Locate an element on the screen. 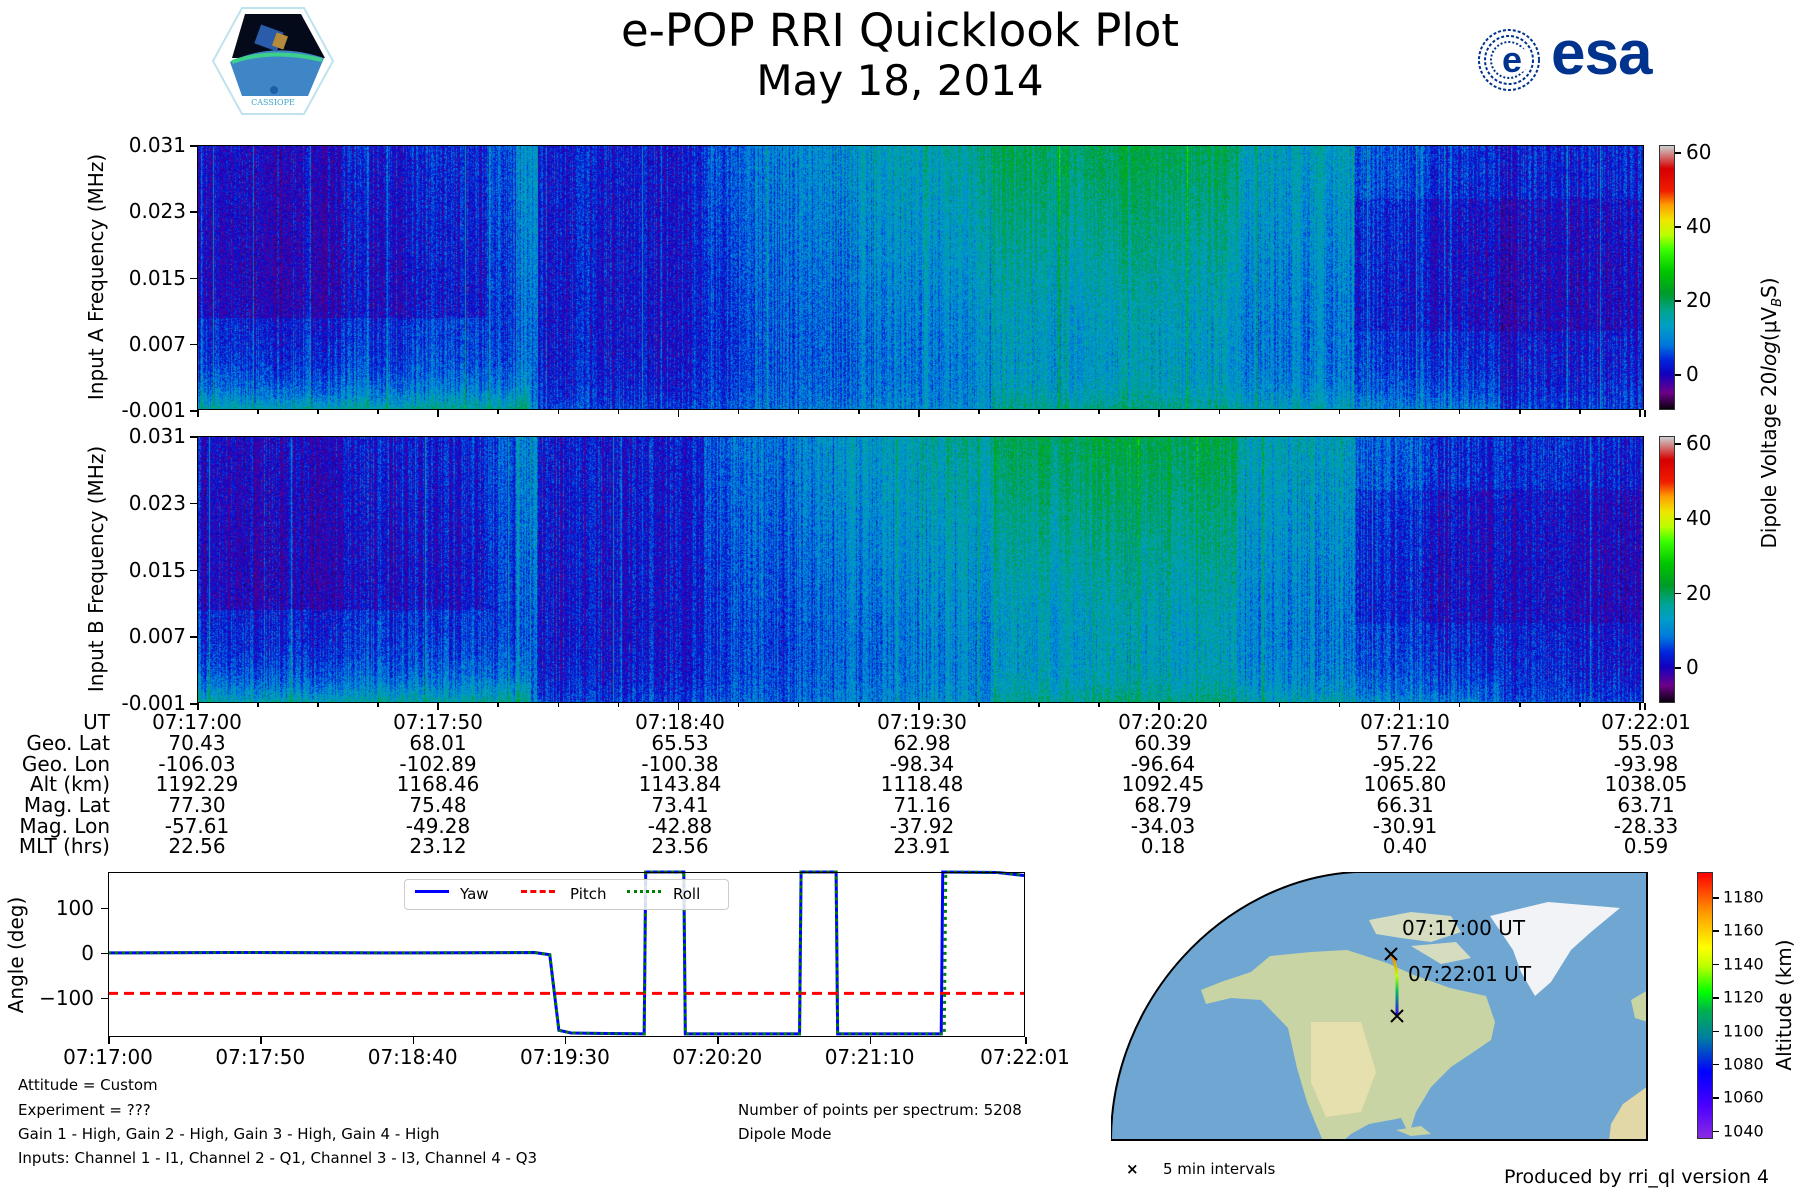  altitude-colorbar-tick-label: 1080 is located at coordinates (1743, 1064).